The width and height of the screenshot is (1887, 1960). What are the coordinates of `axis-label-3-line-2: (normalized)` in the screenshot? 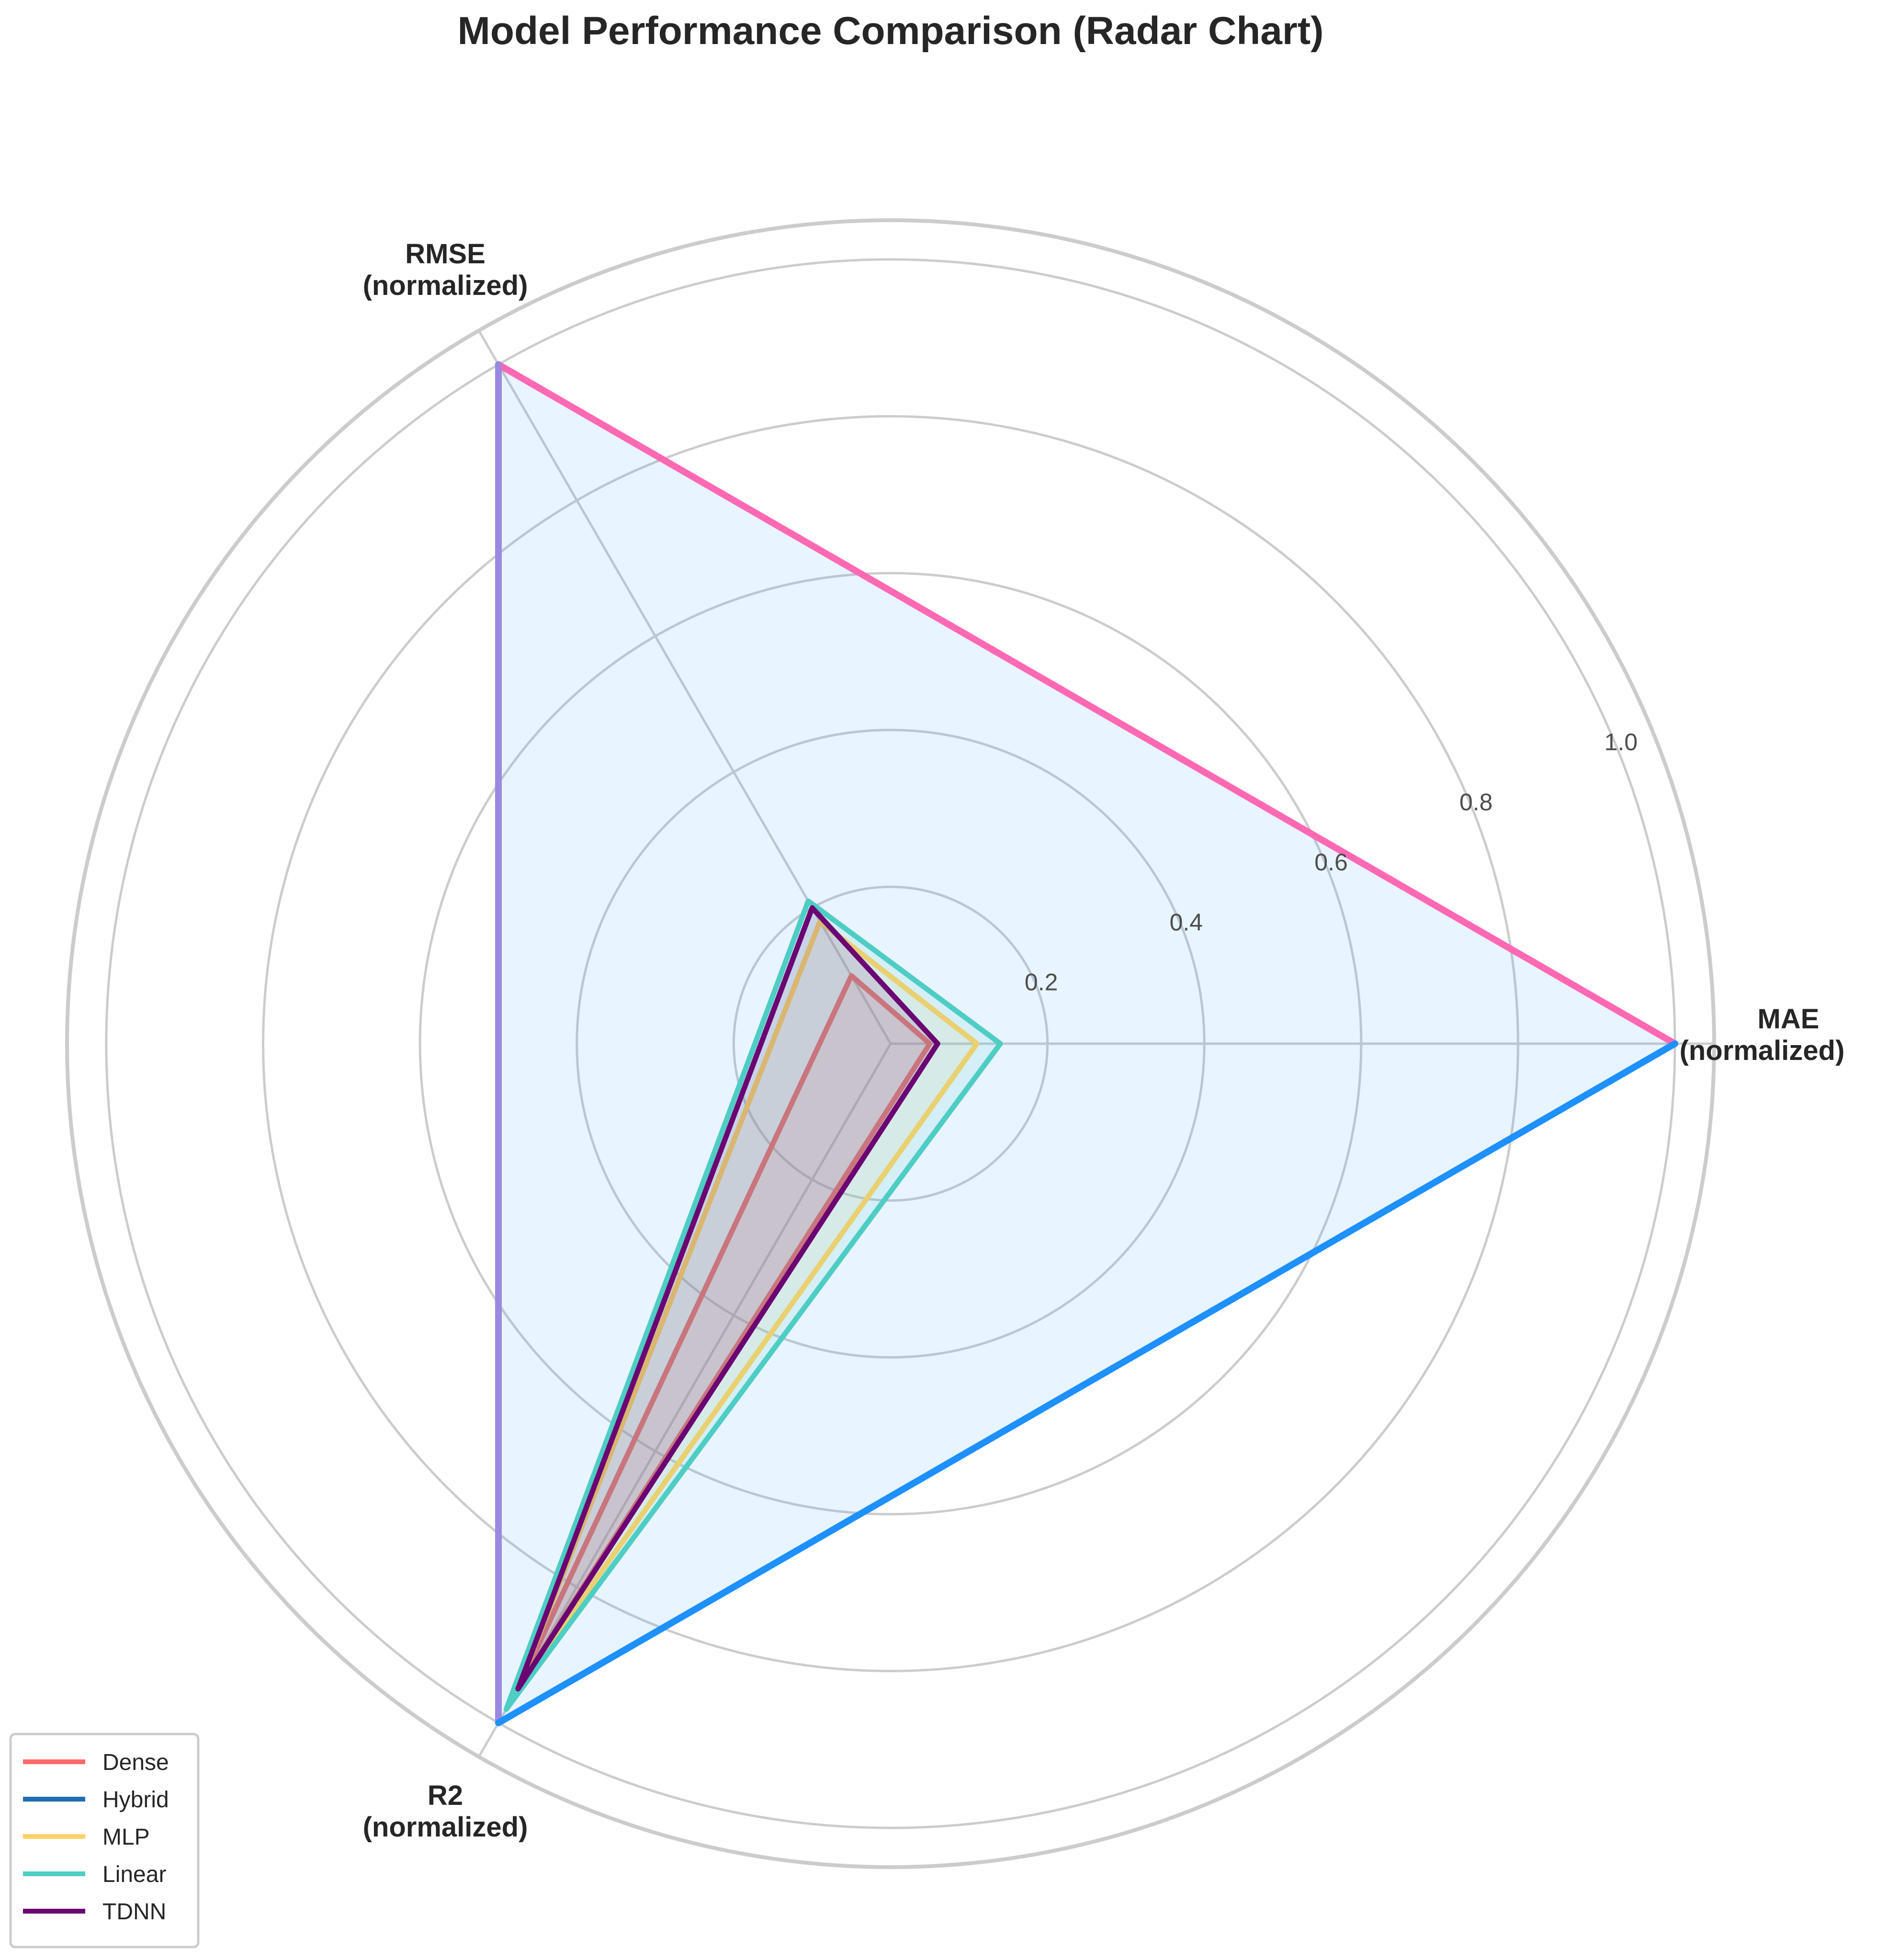 It's located at (445, 1827).